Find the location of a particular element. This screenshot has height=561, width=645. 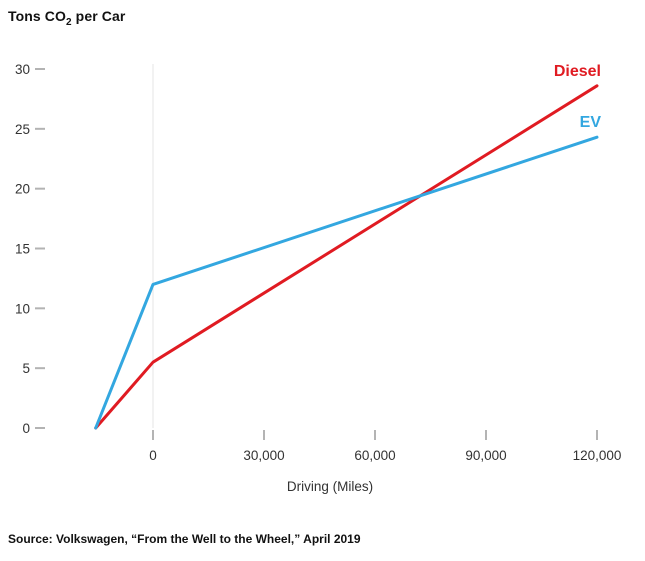

y-axis-tick-label: 10 is located at coordinates (22, 308).